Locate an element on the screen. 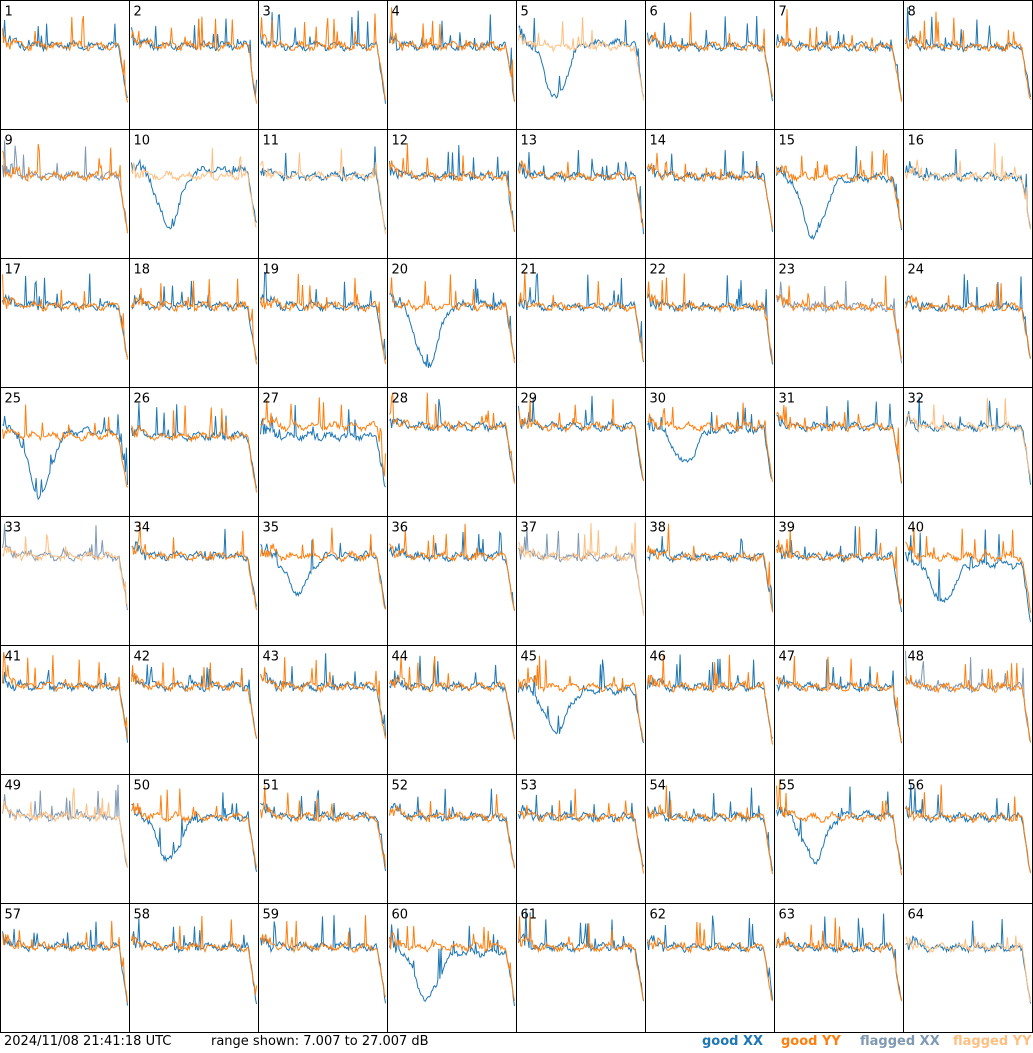 This screenshot has height=1053, width=1033. tile-label: 19 is located at coordinates (271, 270).